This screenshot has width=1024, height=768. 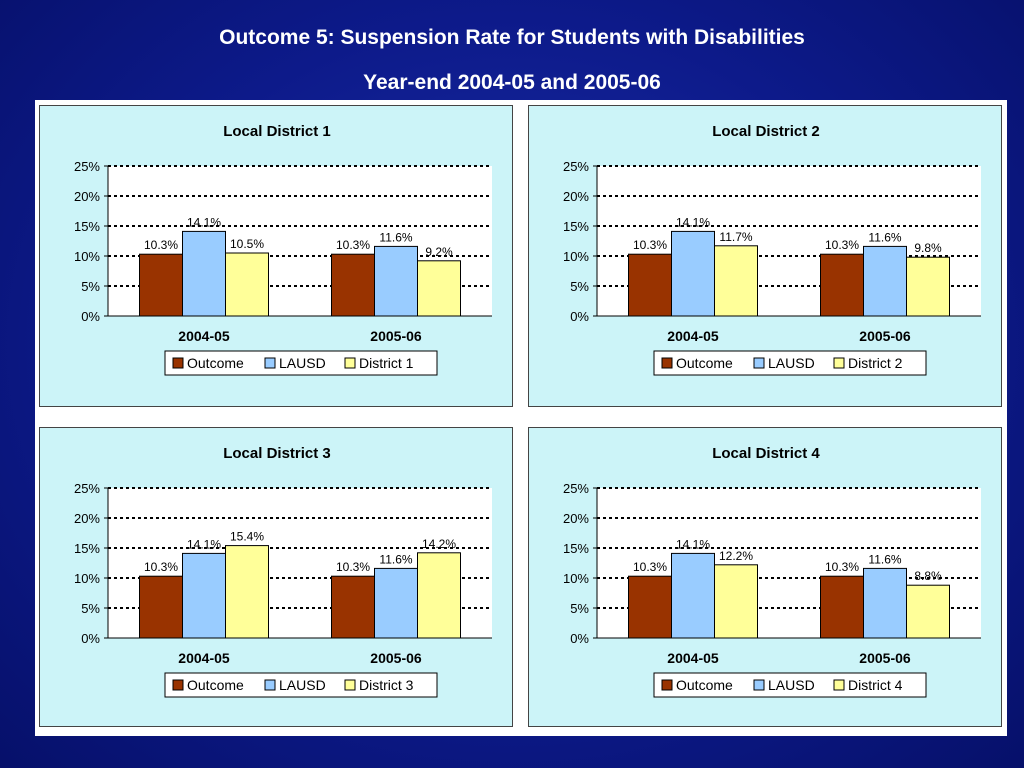 I want to click on data-label: 15.4%, so click(x=247, y=537).